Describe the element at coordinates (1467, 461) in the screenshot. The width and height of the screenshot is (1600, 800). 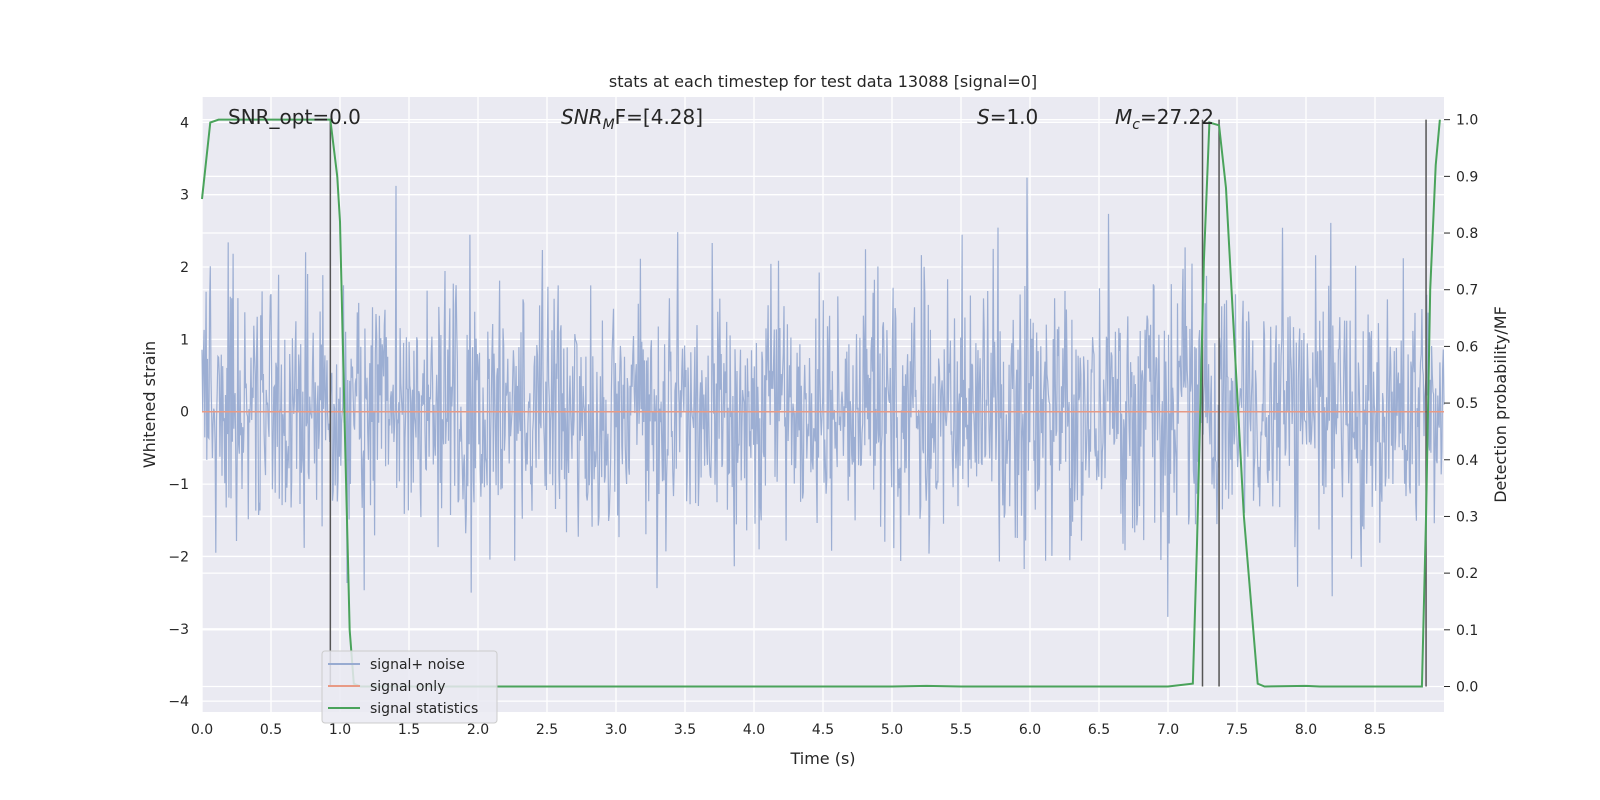
I see `y-right-tick-label: 0.4` at that location.